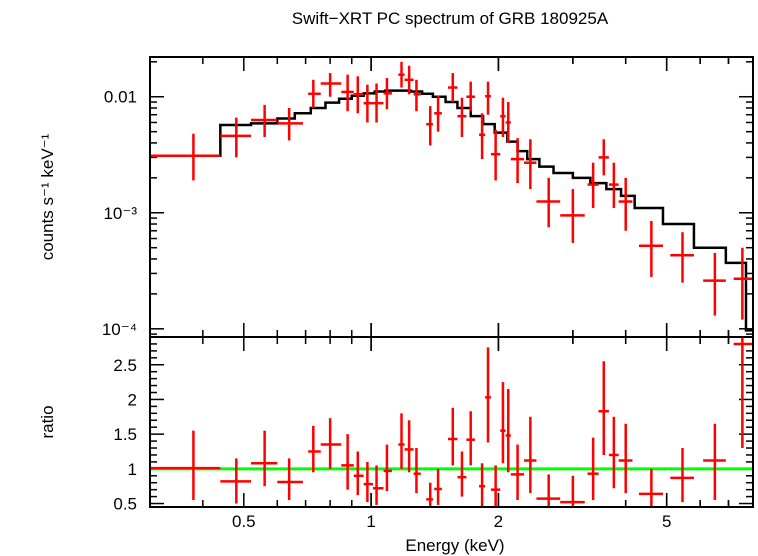  Describe the element at coordinates (666, 521) in the screenshot. I see `x-tick-label: 5` at that location.